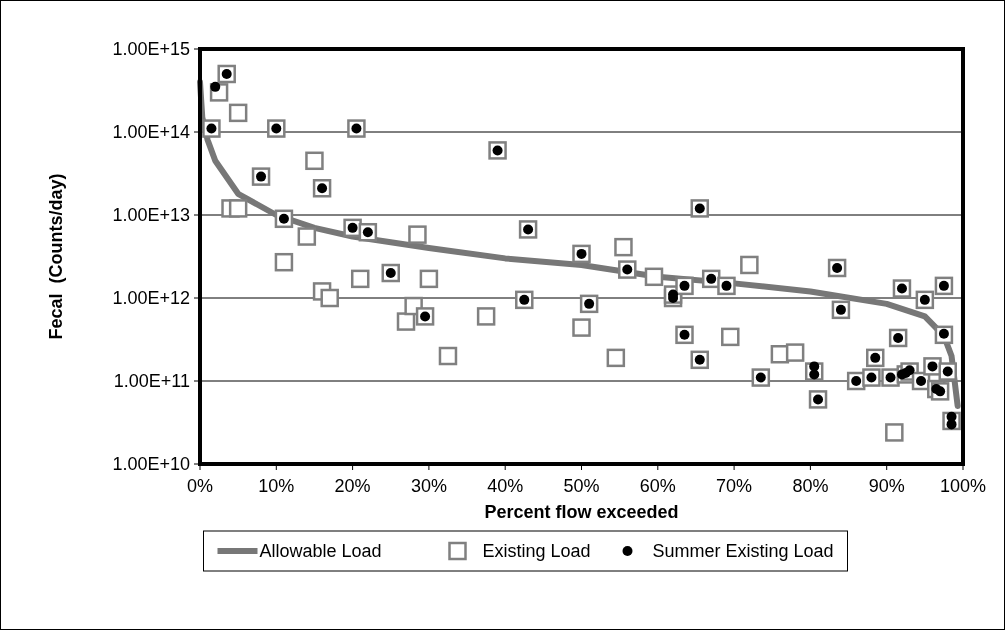 The width and height of the screenshot is (1005, 630). What do you see at coordinates (810, 486) in the screenshot?
I see `x-tick-label: 80%` at bounding box center [810, 486].